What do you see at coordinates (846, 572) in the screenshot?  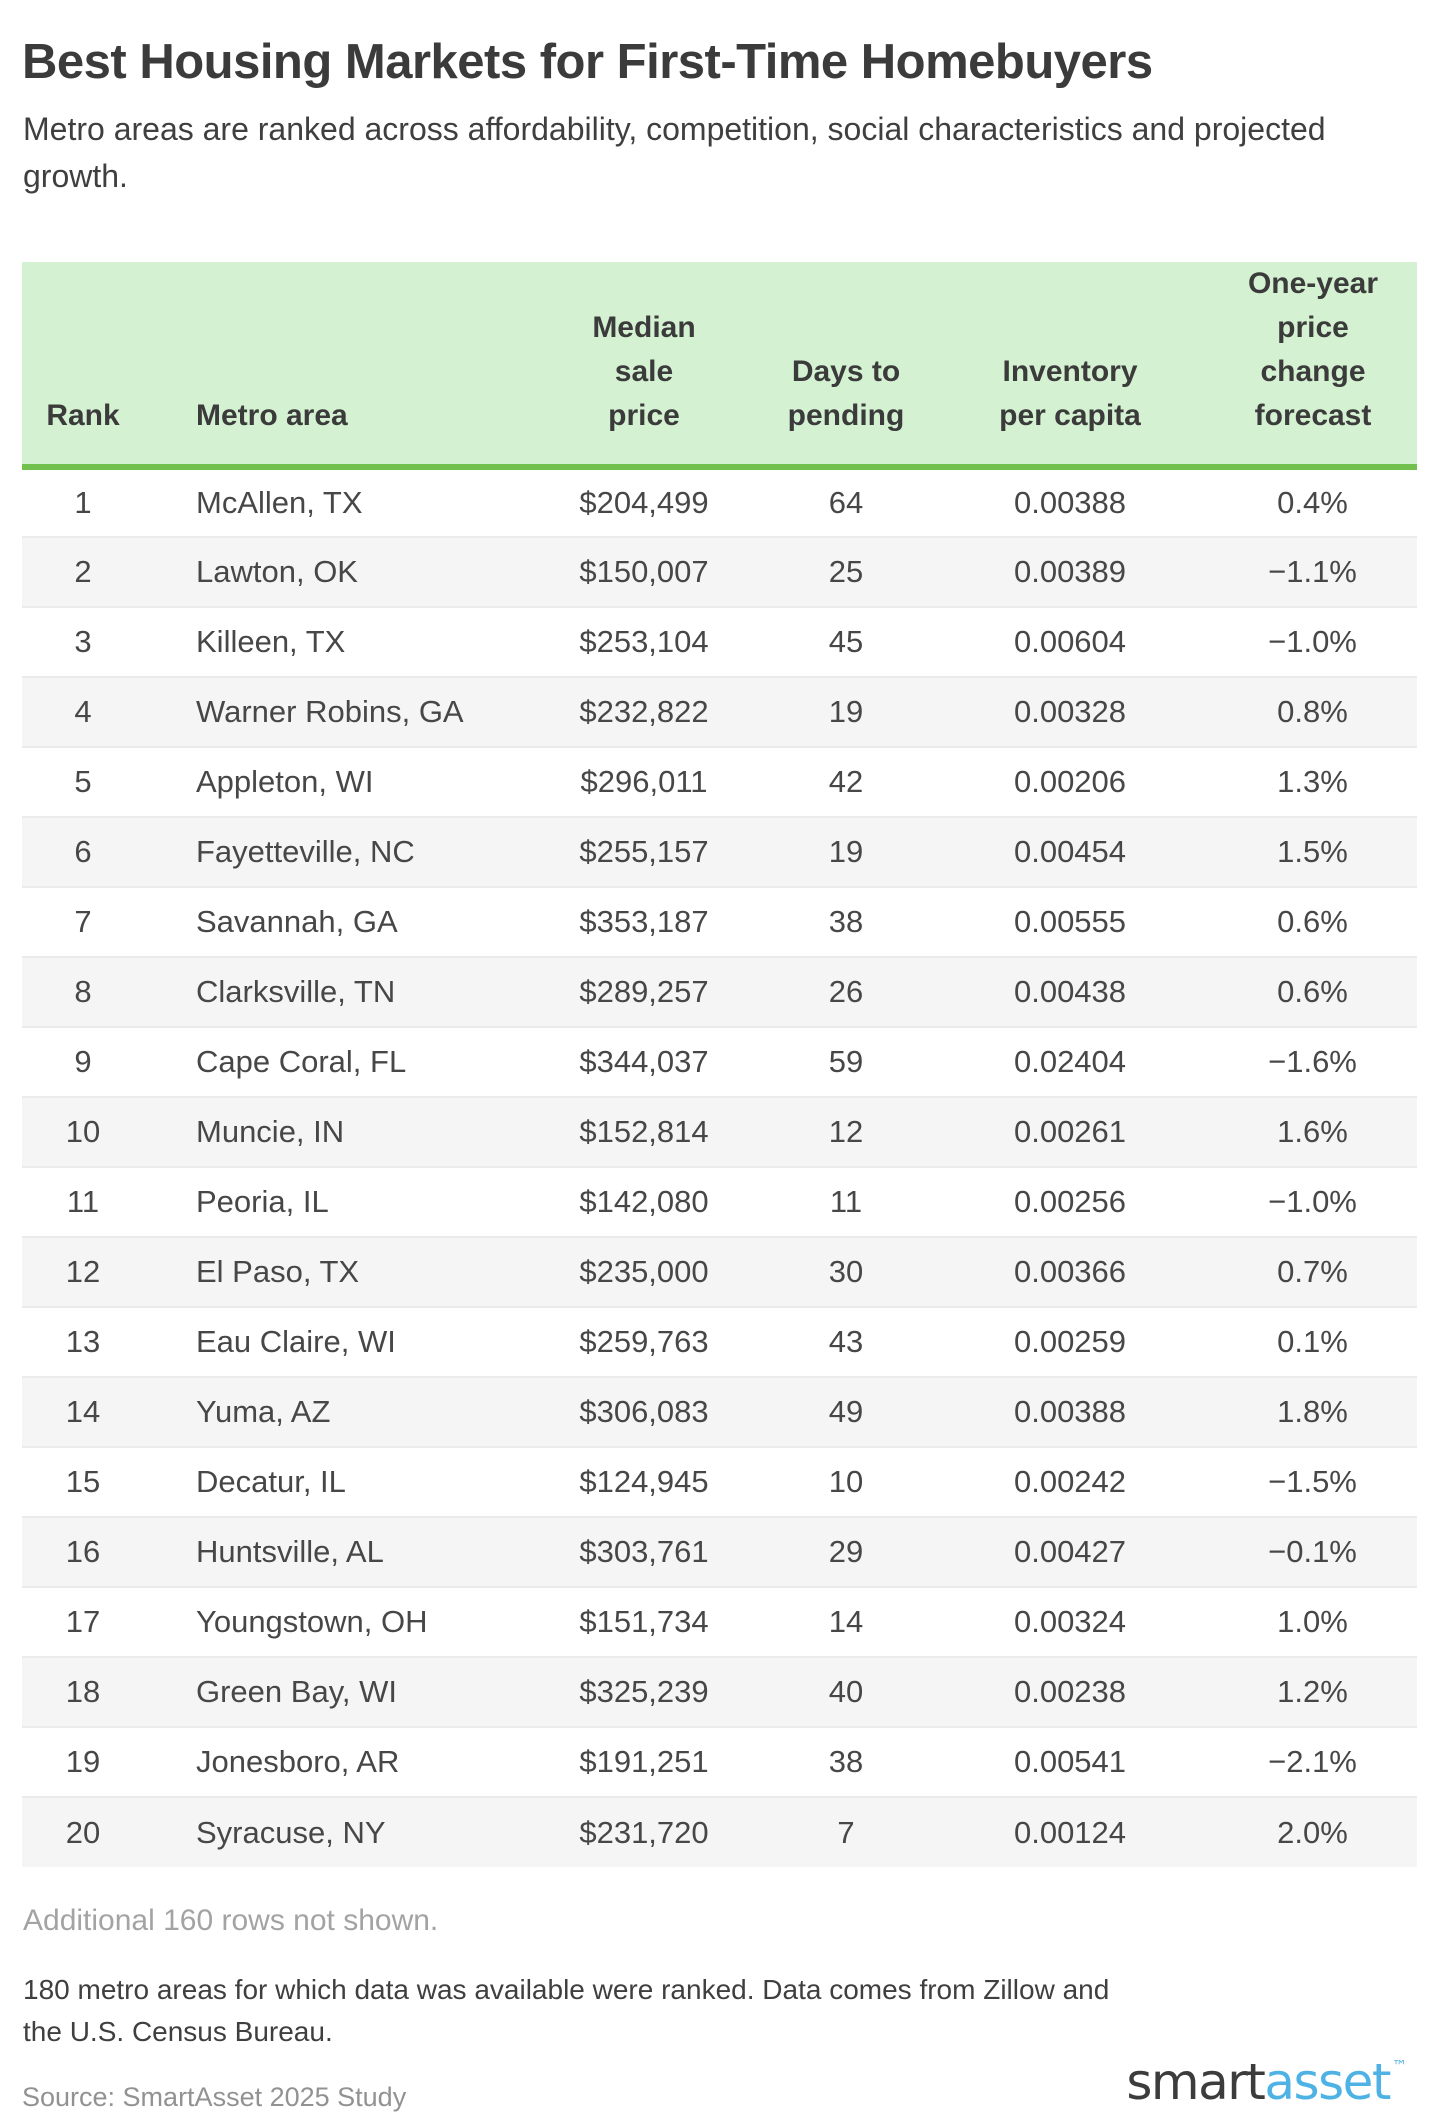 I see `days-to-pending-cell: 25` at bounding box center [846, 572].